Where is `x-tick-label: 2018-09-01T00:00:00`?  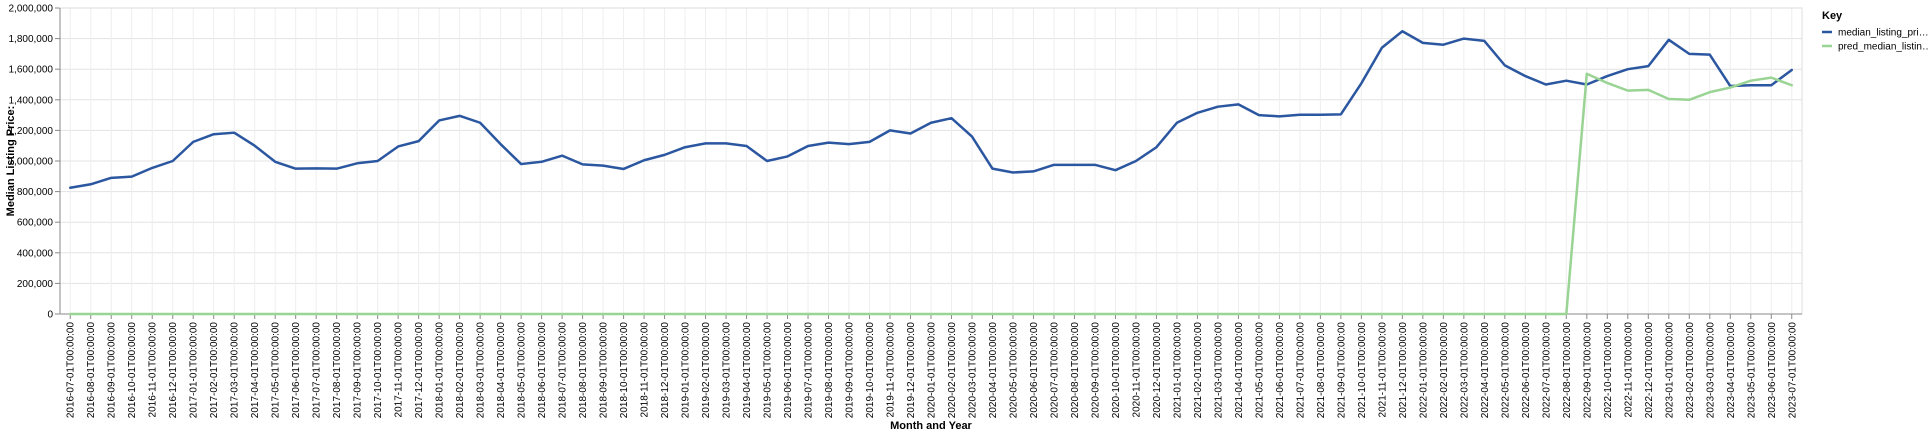
x-tick-label: 2018-09-01T00:00:00 is located at coordinates (604, 370).